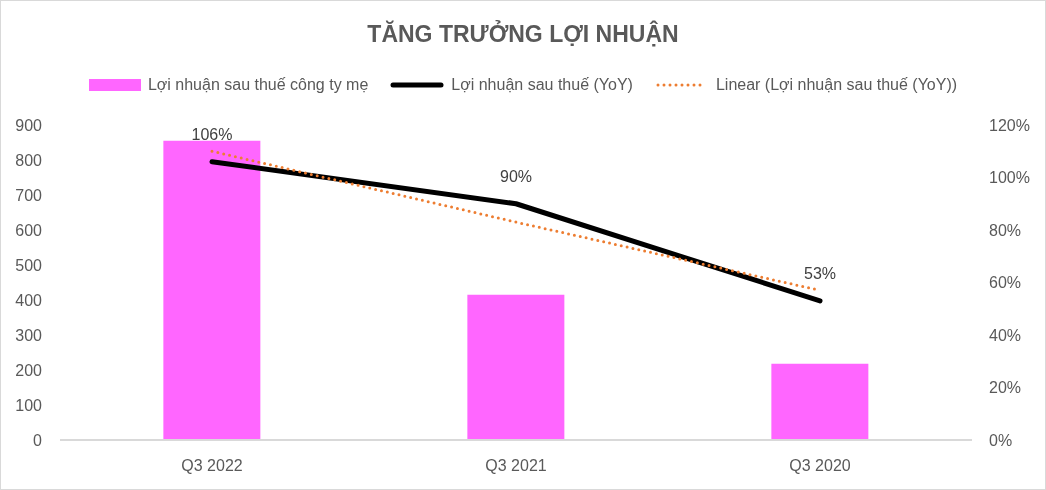  What do you see at coordinates (1005, 283) in the screenshot?
I see `y2-tick-label: 60%` at bounding box center [1005, 283].